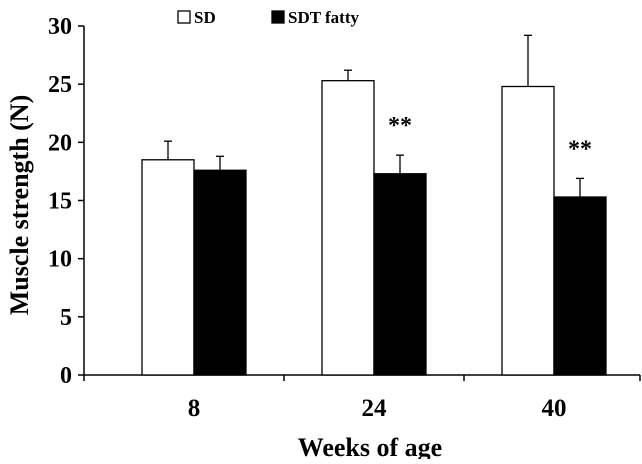  Describe the element at coordinates (278, 17) in the screenshot. I see `legend-swatch-sdt-fatty` at that location.